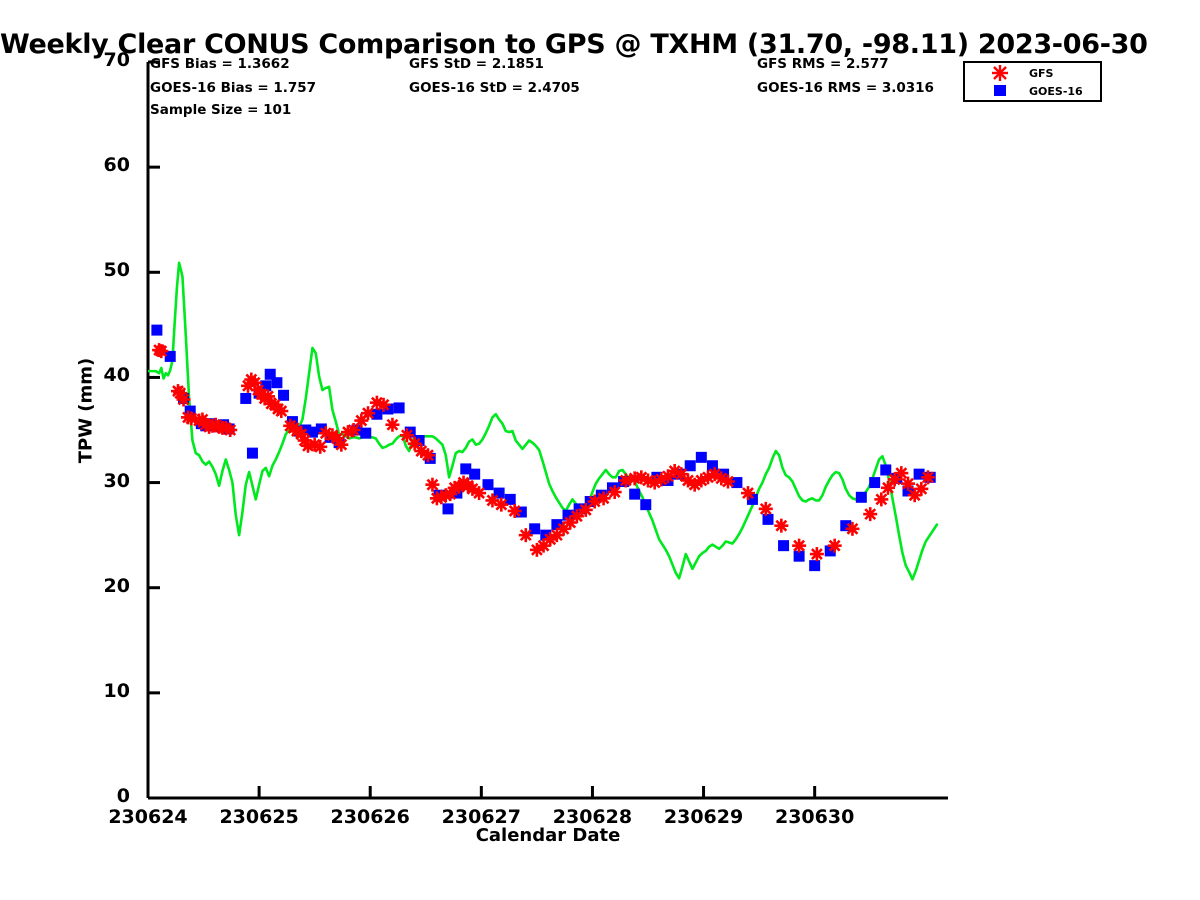 This screenshot has width=1200, height=900. I want to click on legend: GFS GOES-16, so click(1032, 81).